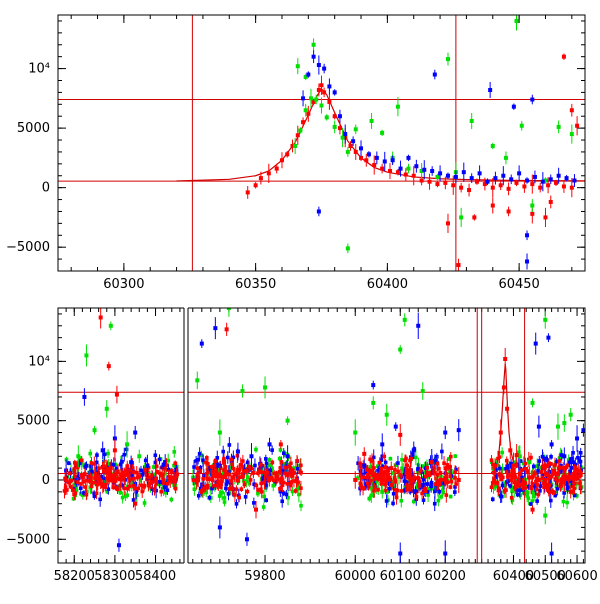 This screenshot has width=600, height=604. Describe the element at coordinates (355, 576) in the screenshot. I see `x-tick-label: 60000` at that location.